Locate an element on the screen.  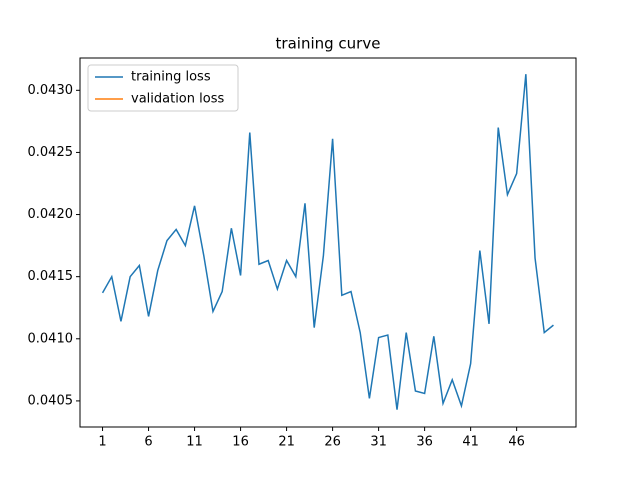
x-tick-label: 11 is located at coordinates (194, 442).